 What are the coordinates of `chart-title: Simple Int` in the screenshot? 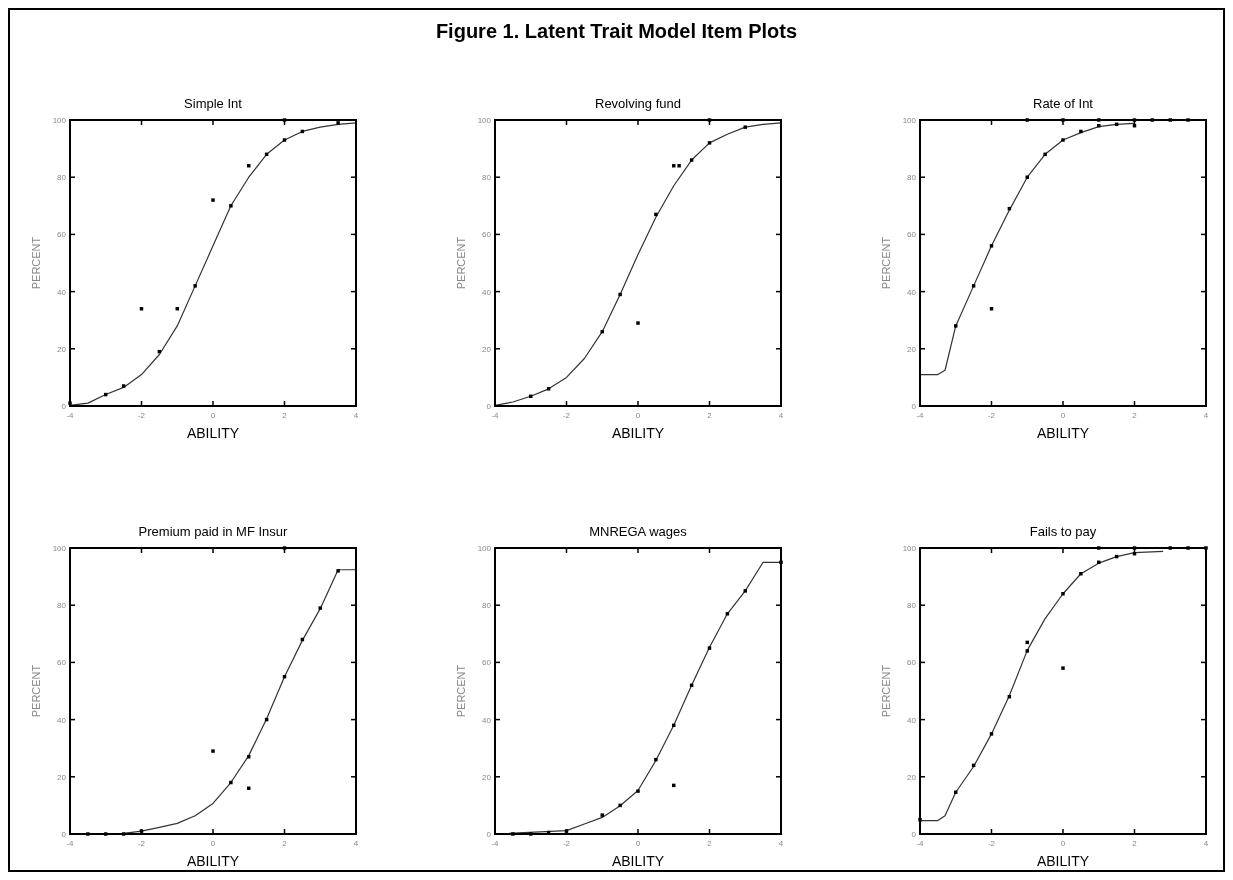 It's located at (213, 103).